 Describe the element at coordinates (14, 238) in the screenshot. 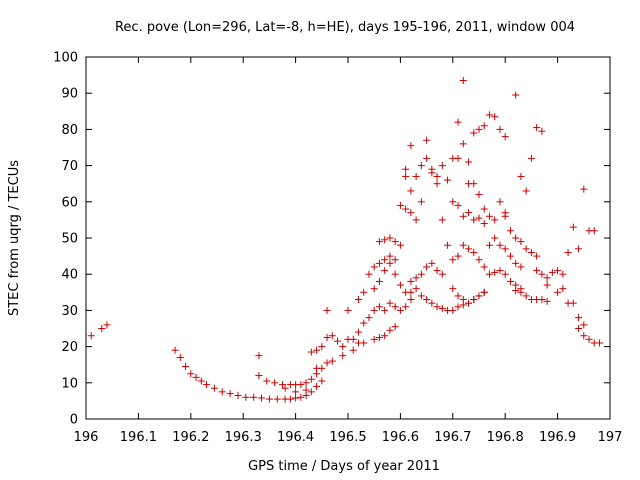

I see `y-axis-label: STEC from uqrg / TECUs` at that location.